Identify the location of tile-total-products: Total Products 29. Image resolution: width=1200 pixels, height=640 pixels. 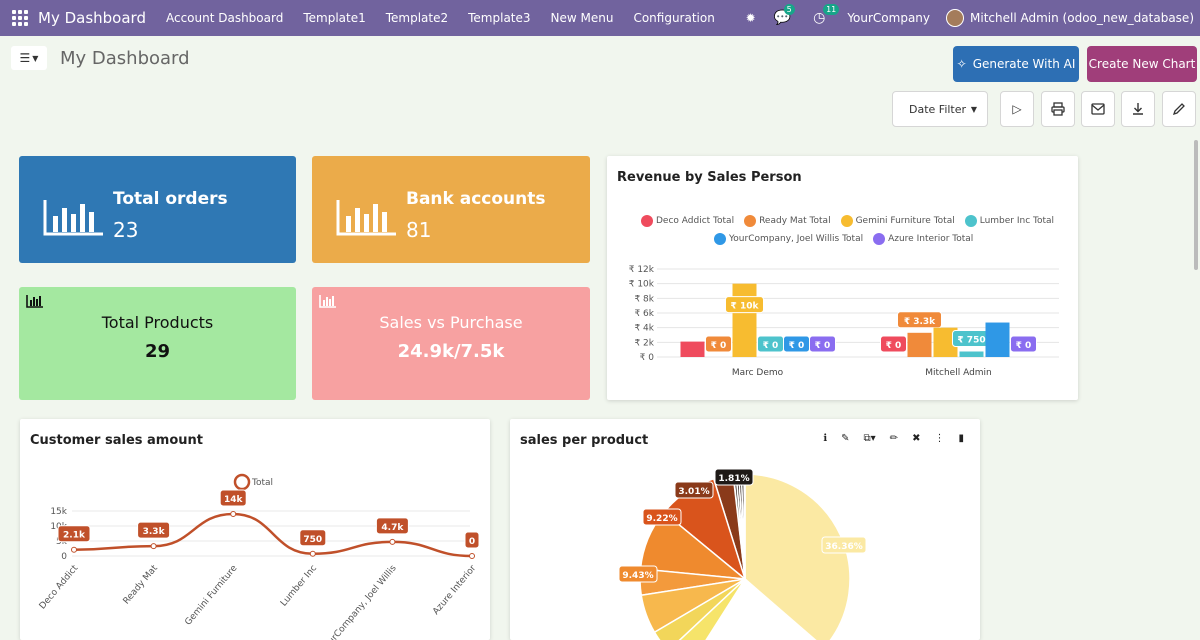
(157, 343).